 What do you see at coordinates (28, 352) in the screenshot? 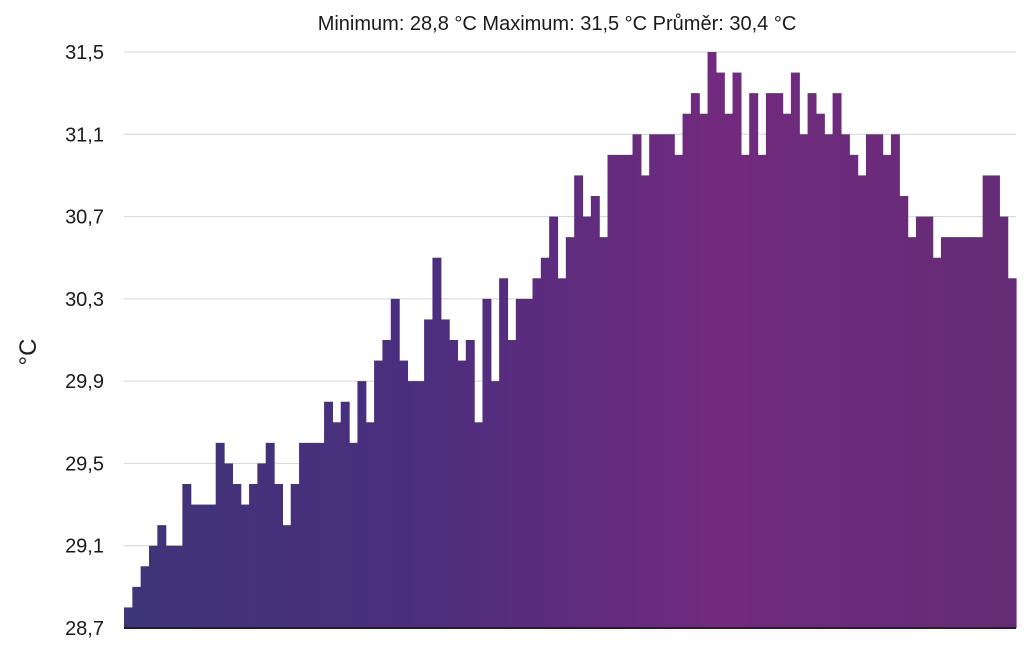
I see `y-axis-label: °C` at bounding box center [28, 352].